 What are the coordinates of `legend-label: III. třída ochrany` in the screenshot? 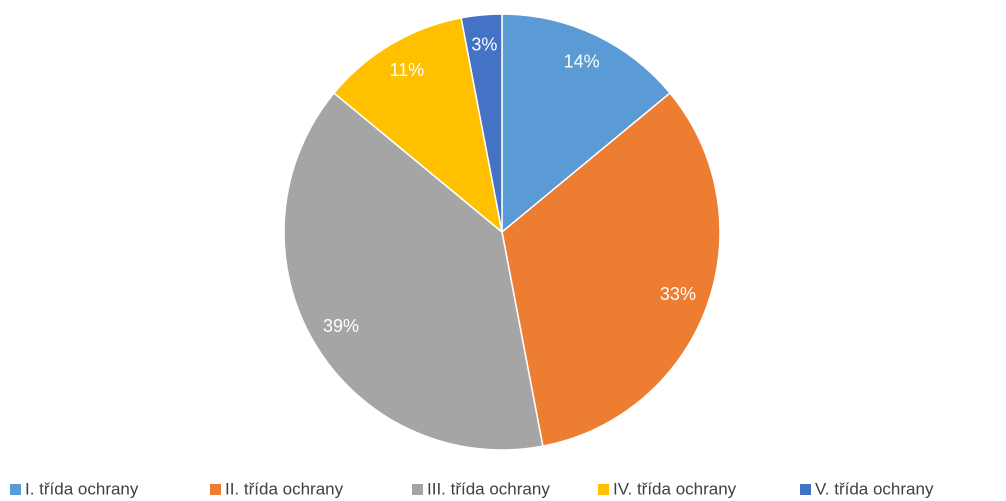 It's located at (488, 488).